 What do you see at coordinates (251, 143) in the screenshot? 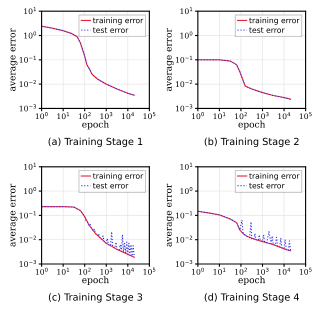
I see `text: (b) Training Stage 2` at bounding box center [251, 143].